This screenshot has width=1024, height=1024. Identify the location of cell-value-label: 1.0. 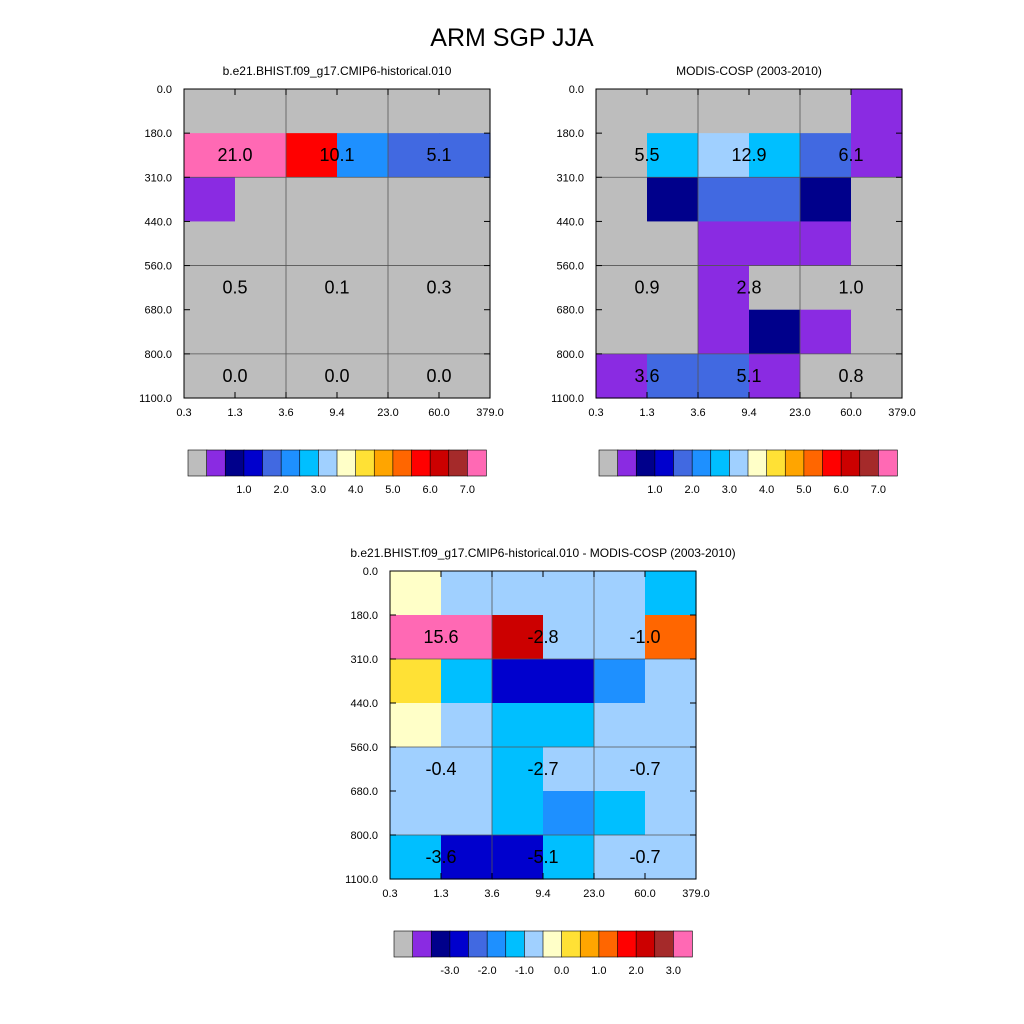
(850, 288).